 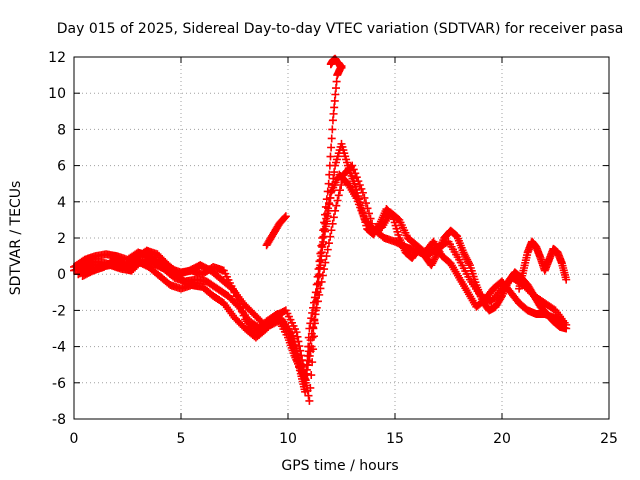 What do you see at coordinates (57, 58) in the screenshot?
I see `y-tick-label: 12` at bounding box center [57, 58].